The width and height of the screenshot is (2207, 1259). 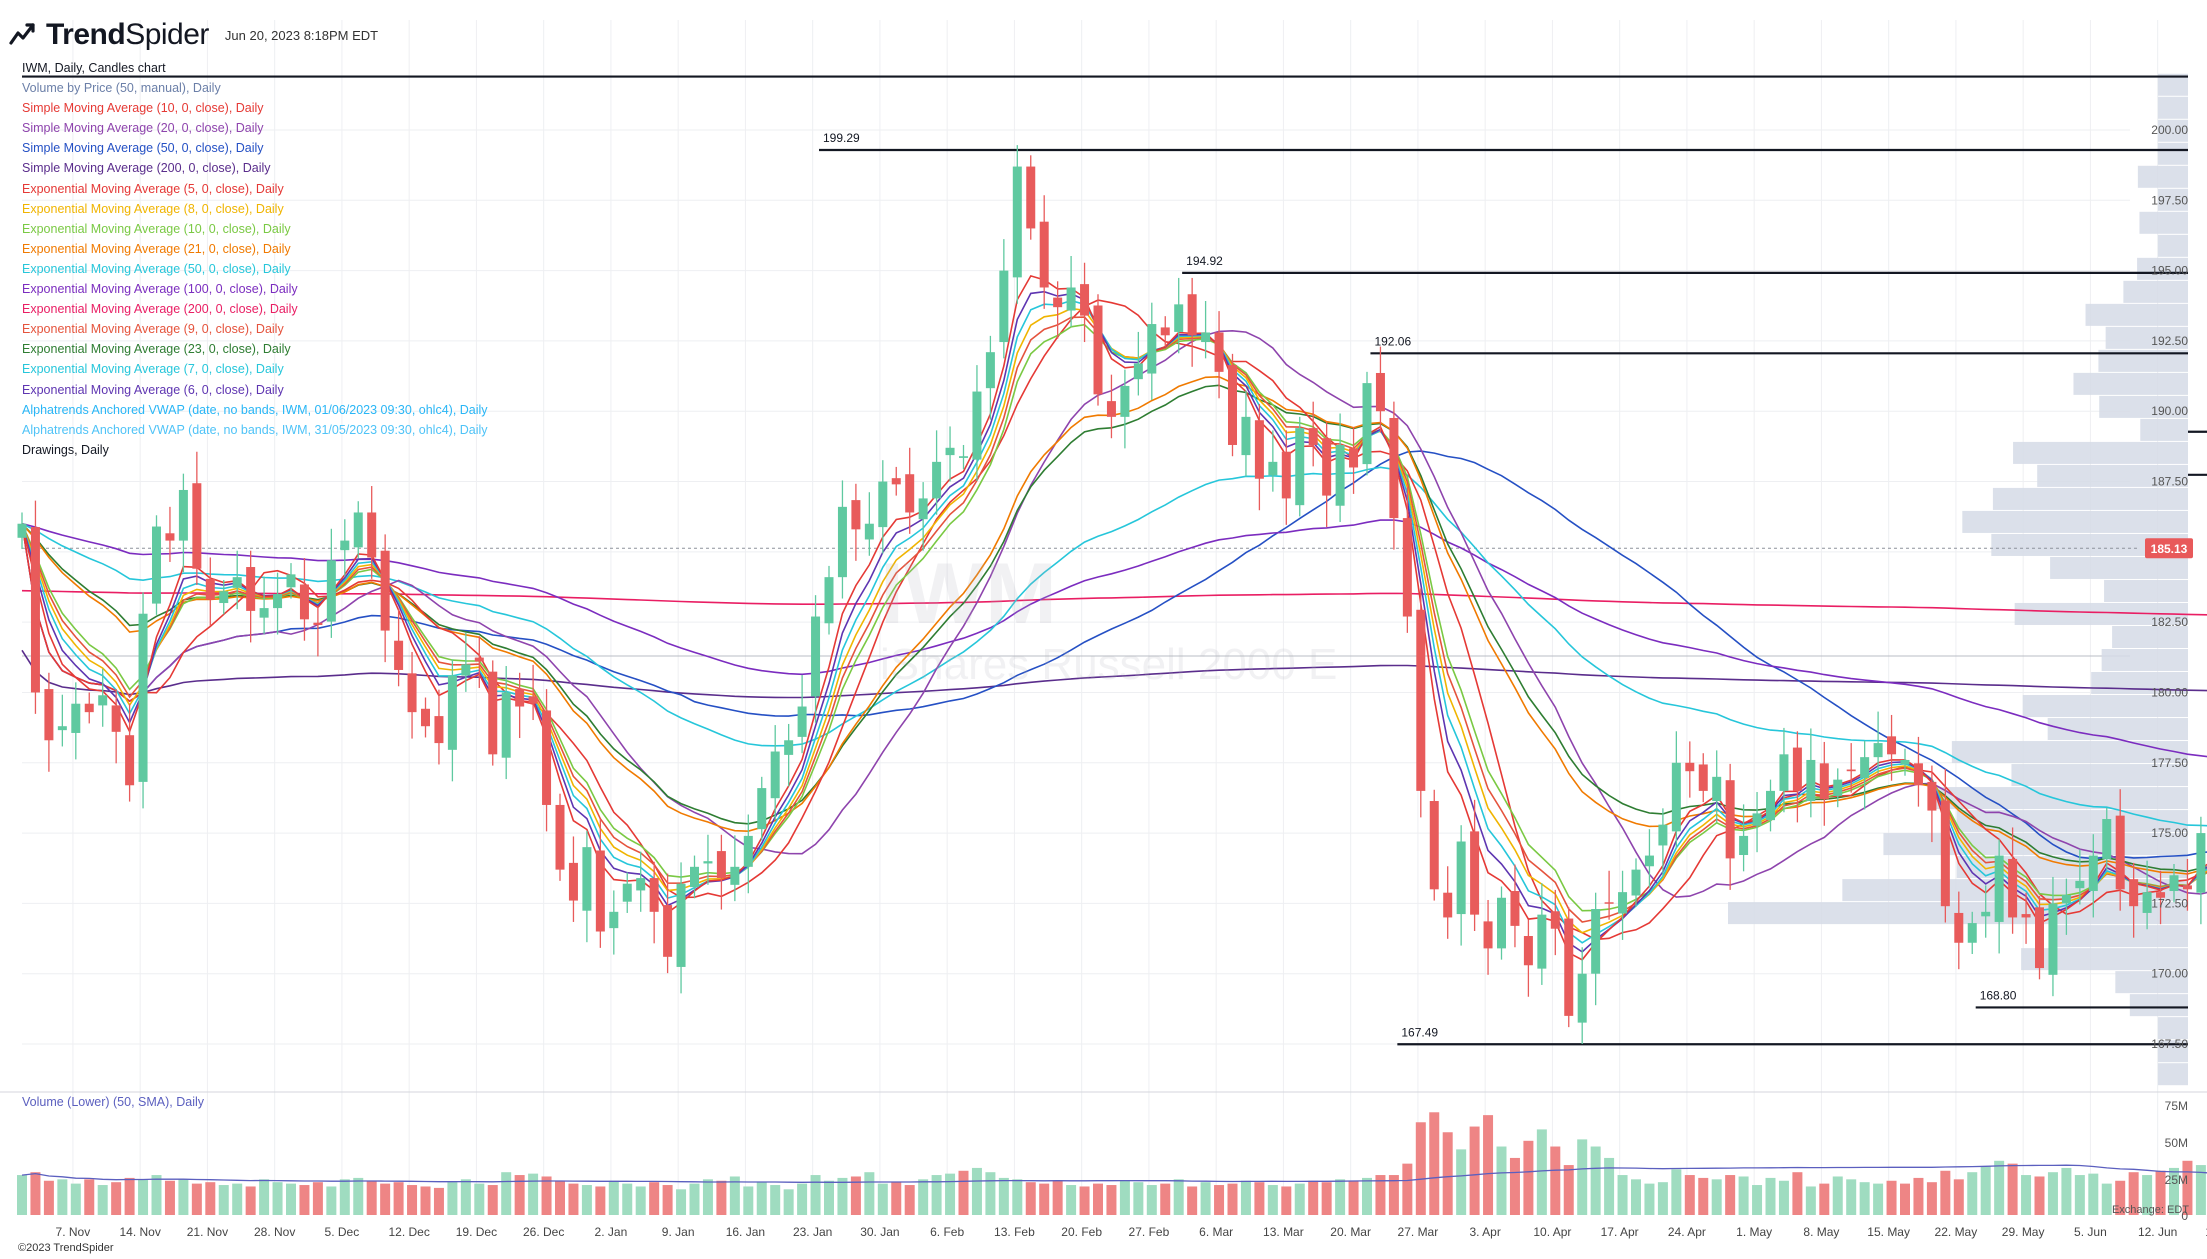 What do you see at coordinates (745, 1232) in the screenshot?
I see `date-tick-label: 16. Jan` at bounding box center [745, 1232].